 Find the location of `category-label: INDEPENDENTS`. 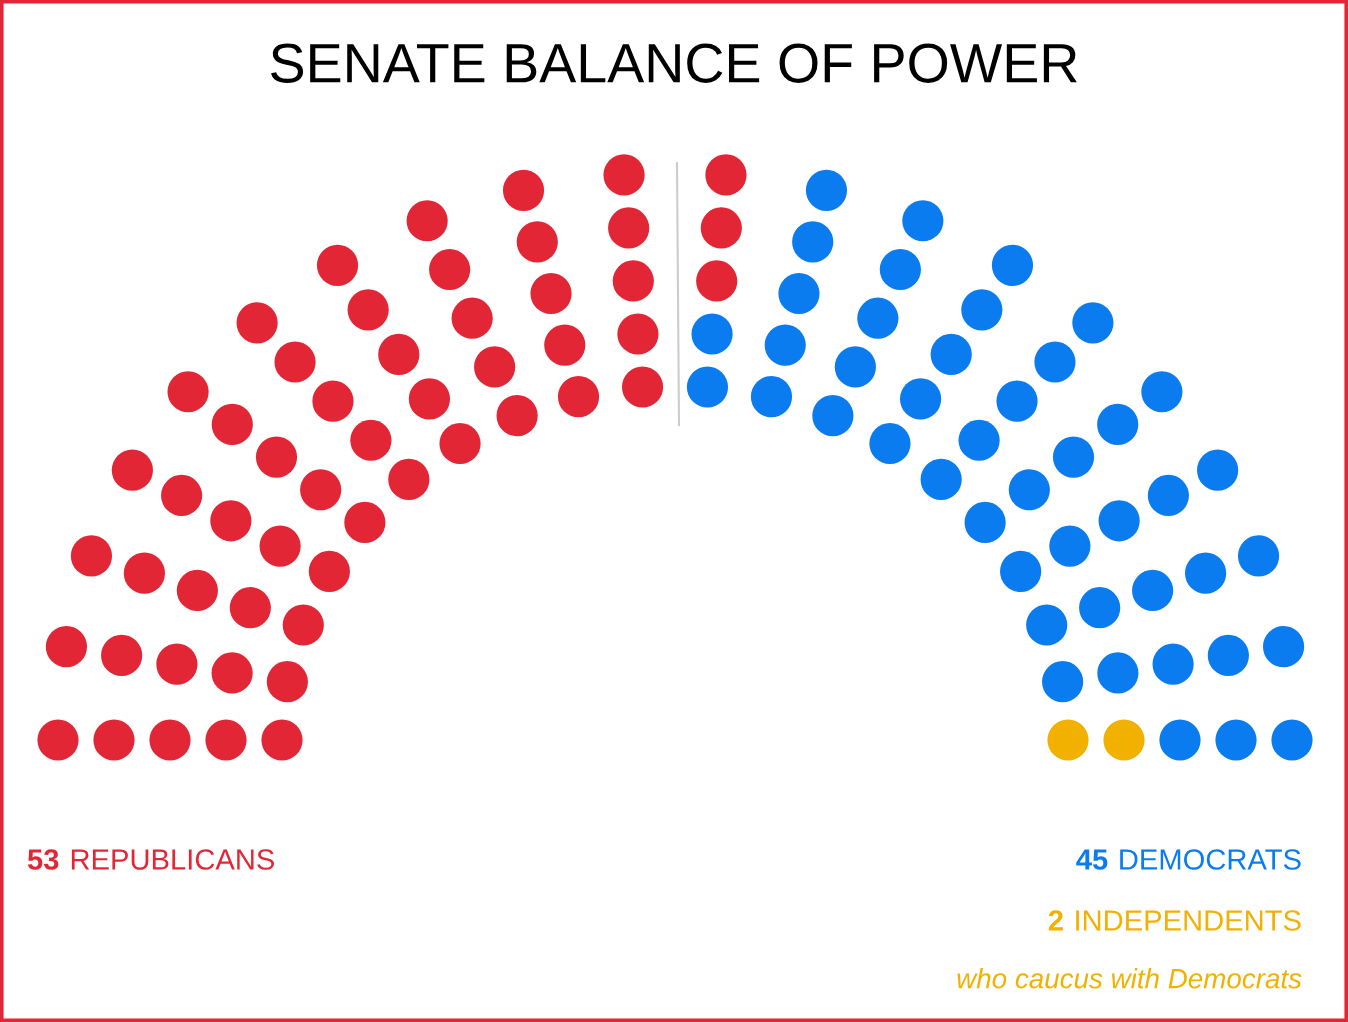

category-label: INDEPENDENTS is located at coordinates (1188, 920).